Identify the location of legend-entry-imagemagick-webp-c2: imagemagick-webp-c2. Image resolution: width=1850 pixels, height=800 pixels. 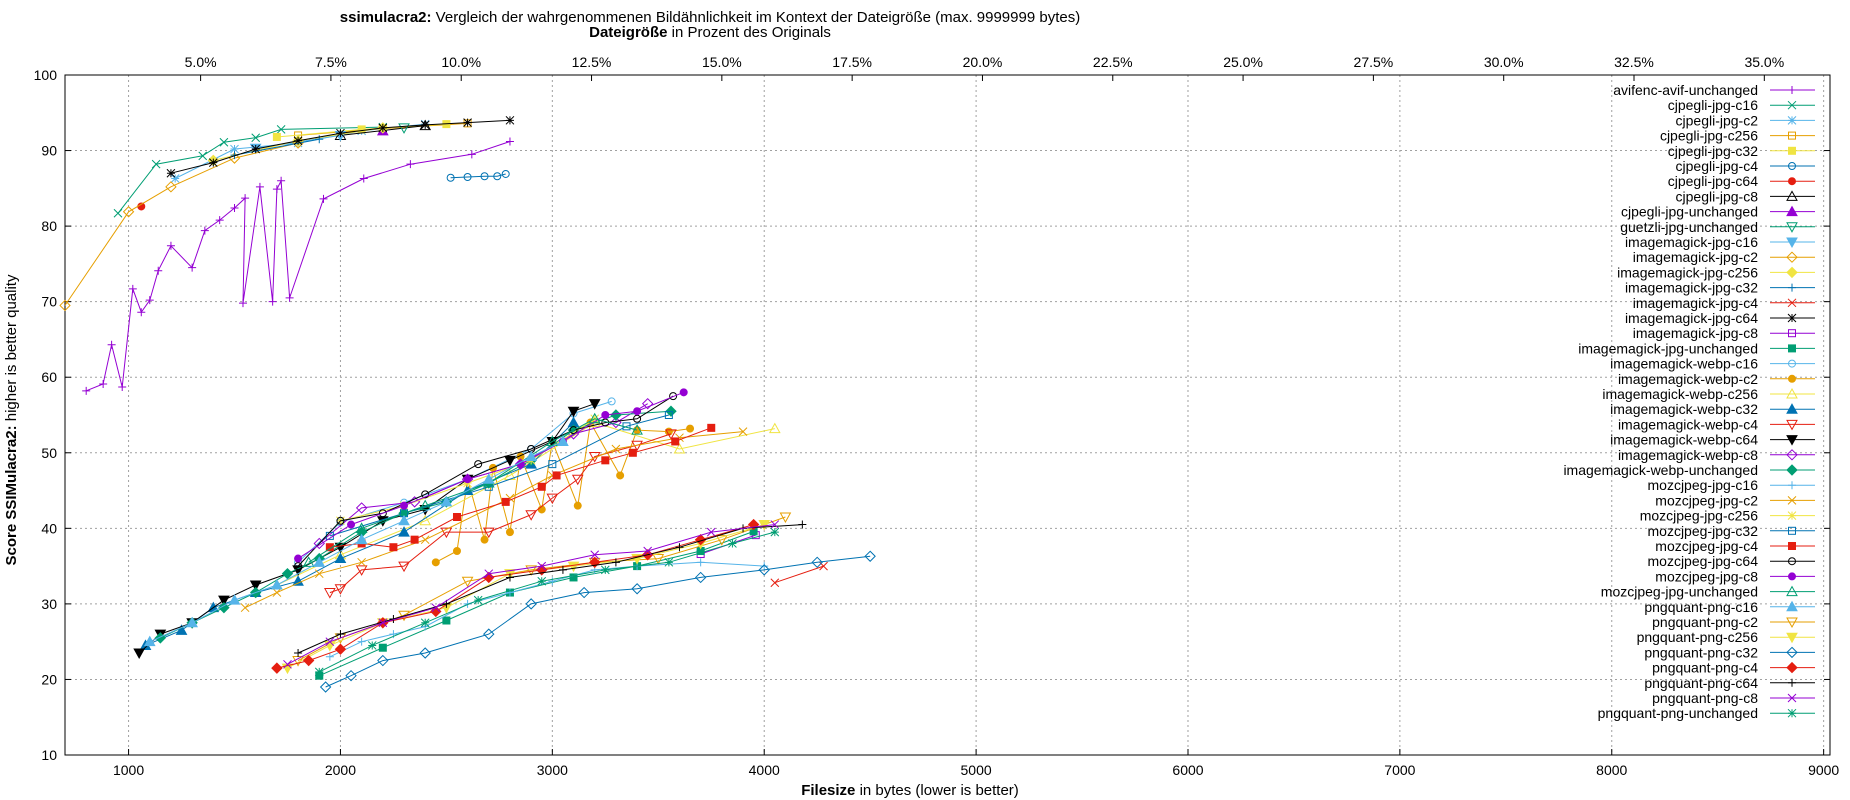
(1716, 379).